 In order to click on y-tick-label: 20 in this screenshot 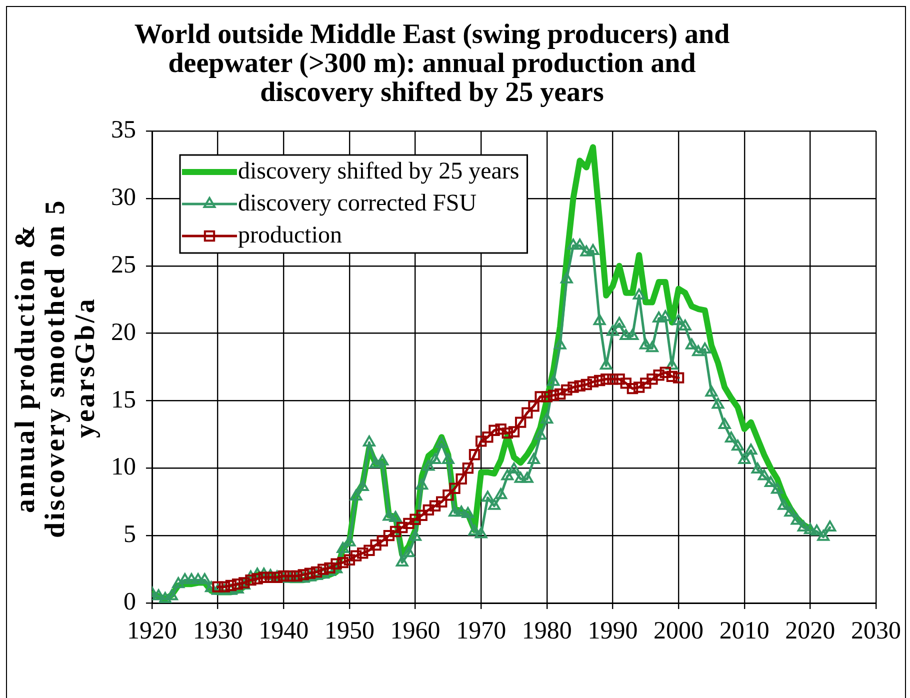, I will do `click(123, 332)`.